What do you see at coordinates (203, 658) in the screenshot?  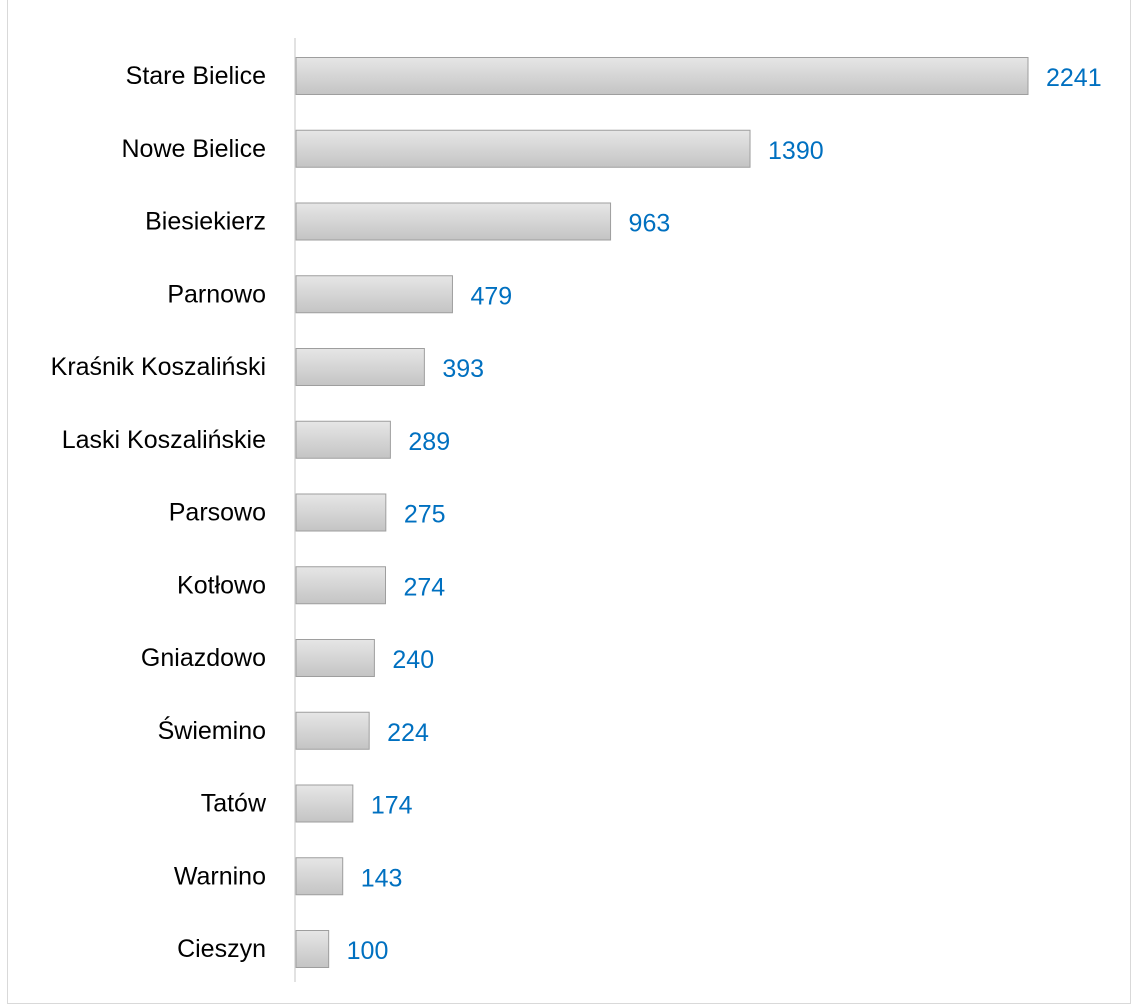 I see `category-label: Gniazdowo` at bounding box center [203, 658].